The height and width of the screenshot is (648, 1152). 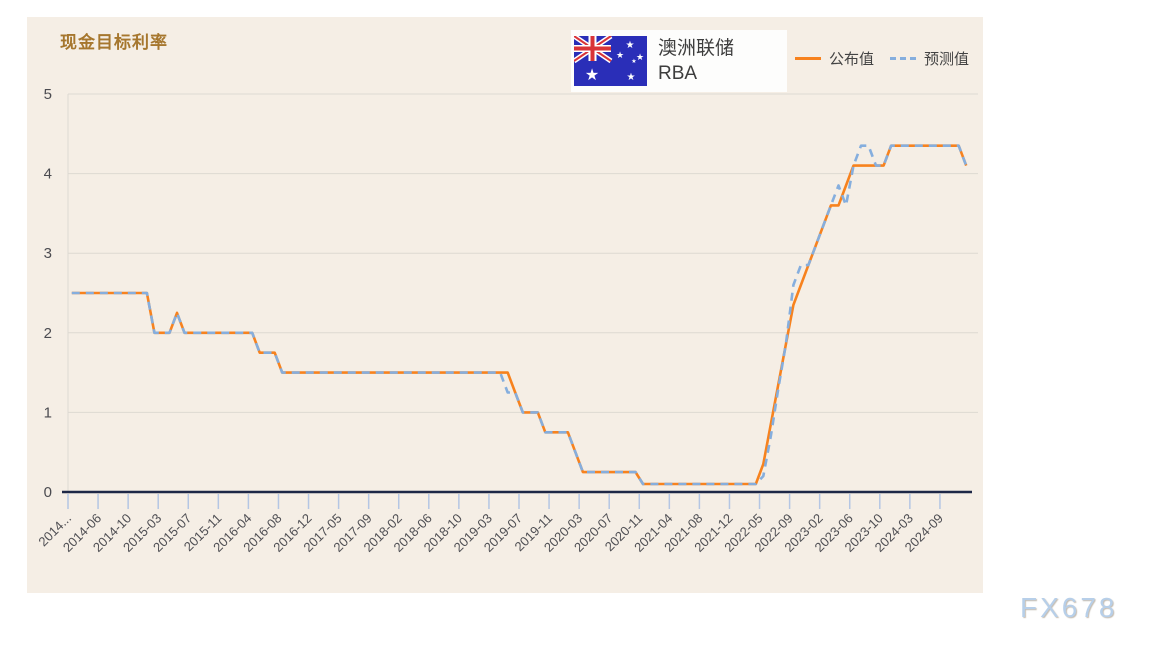 I want to click on forecast-line-swatch, so click(x=903, y=58).